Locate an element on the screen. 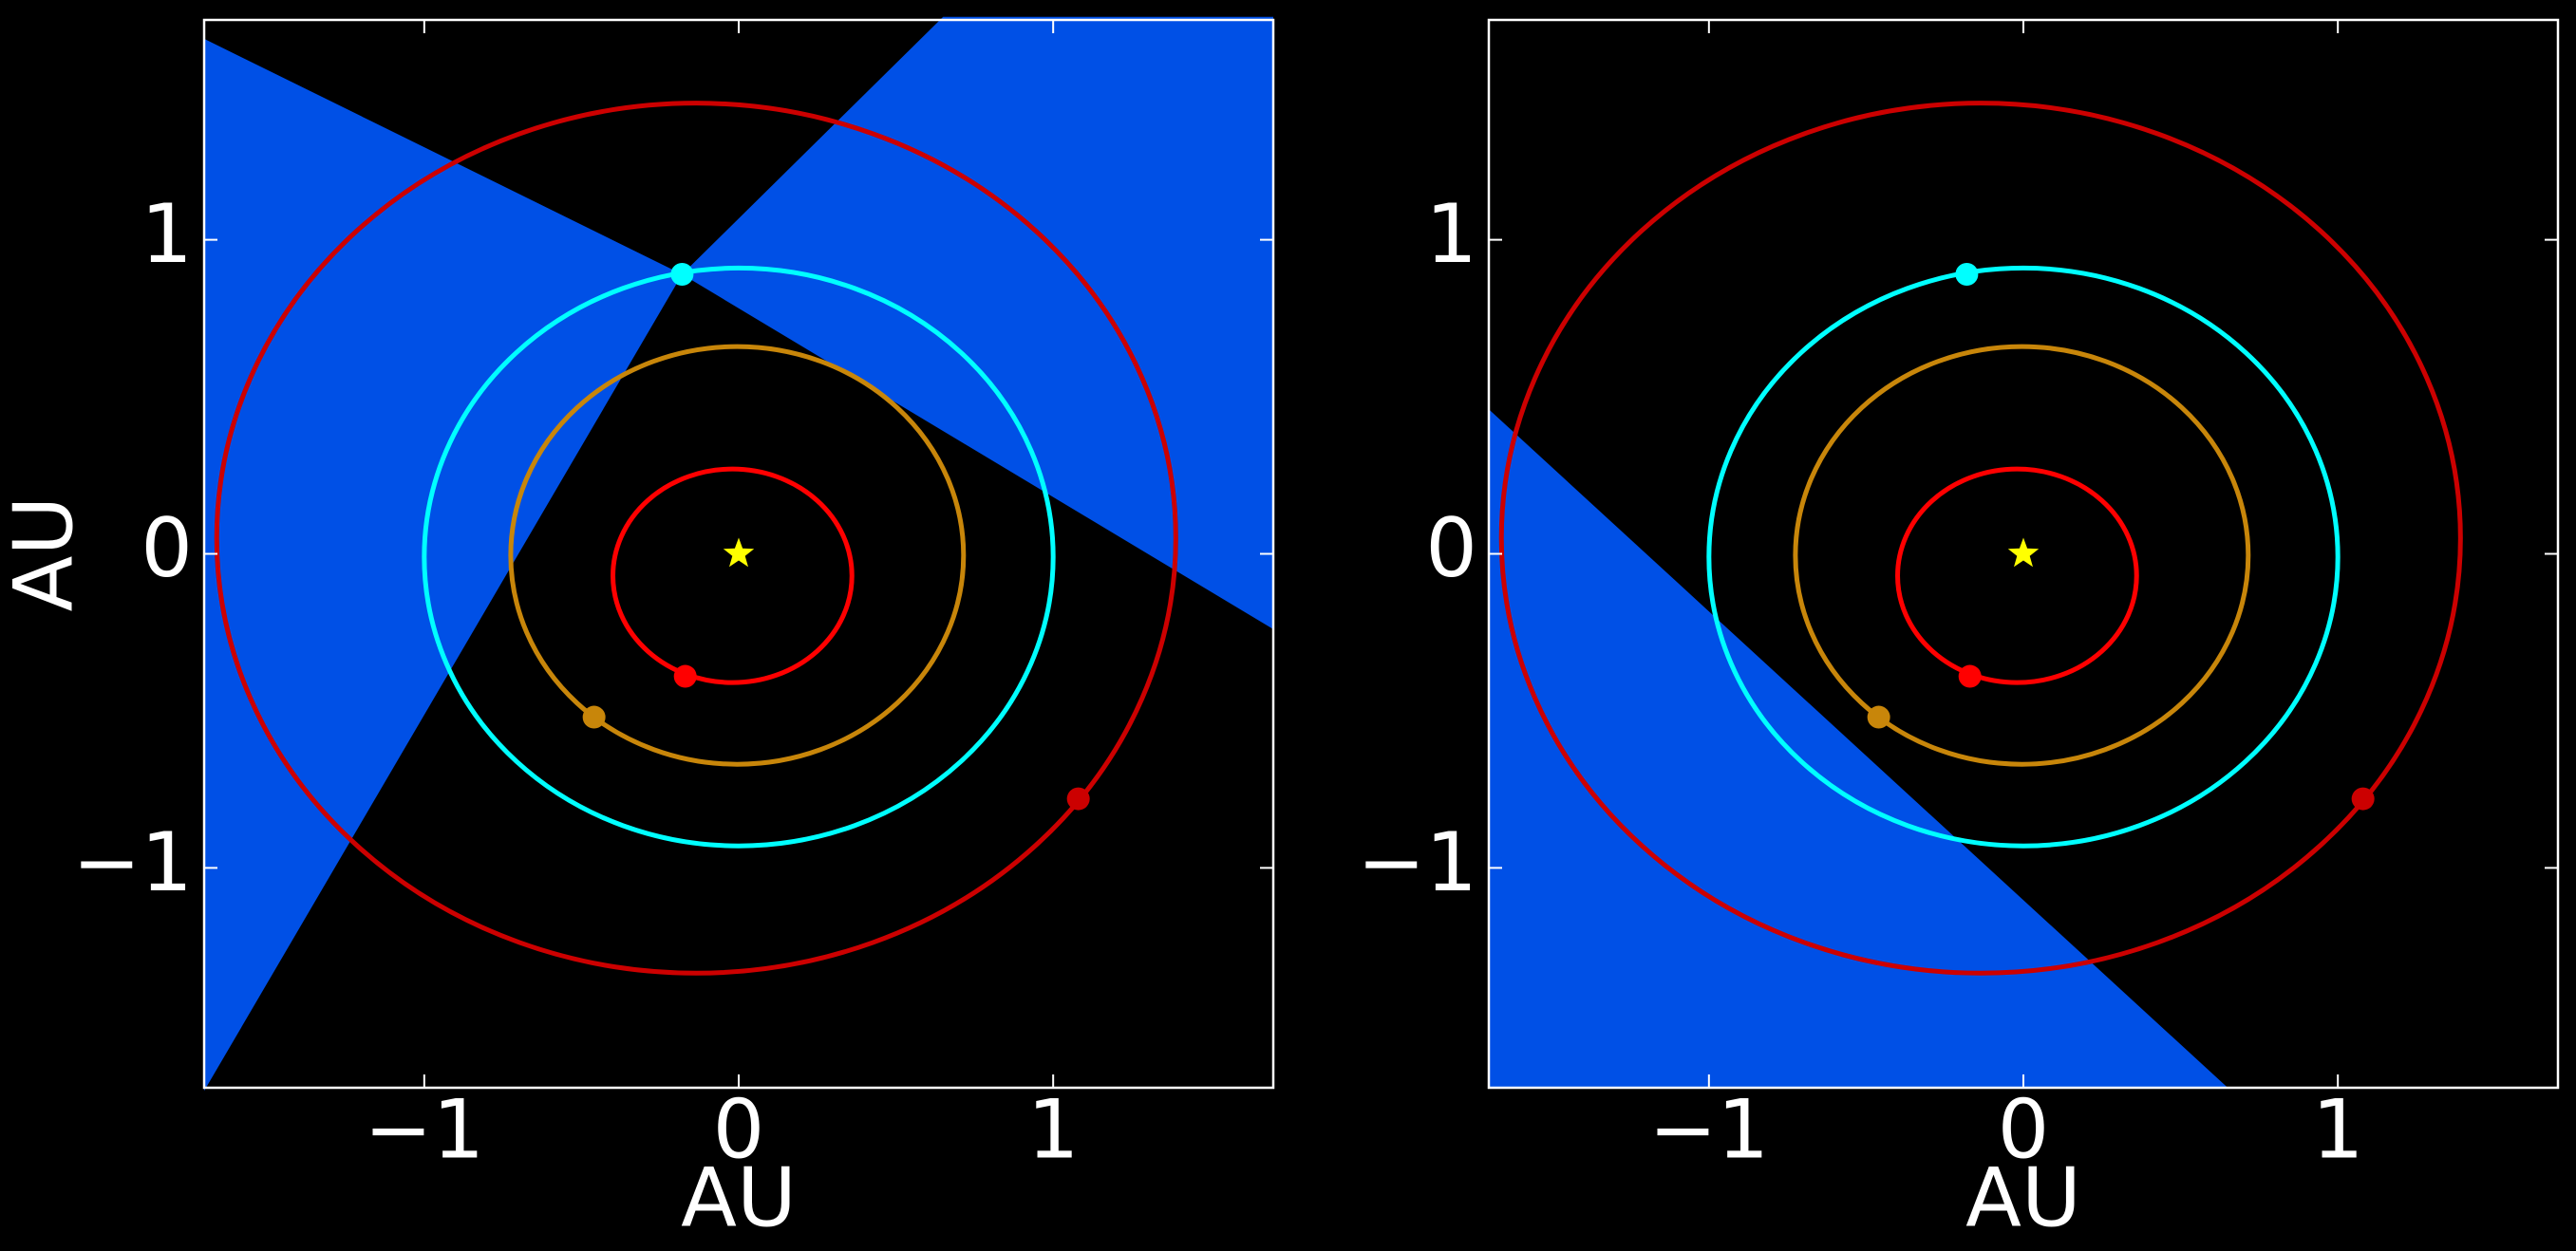 Image resolution: width=2576 pixels, height=1251 pixels. y-axis-label: AU is located at coordinates (45, 554).